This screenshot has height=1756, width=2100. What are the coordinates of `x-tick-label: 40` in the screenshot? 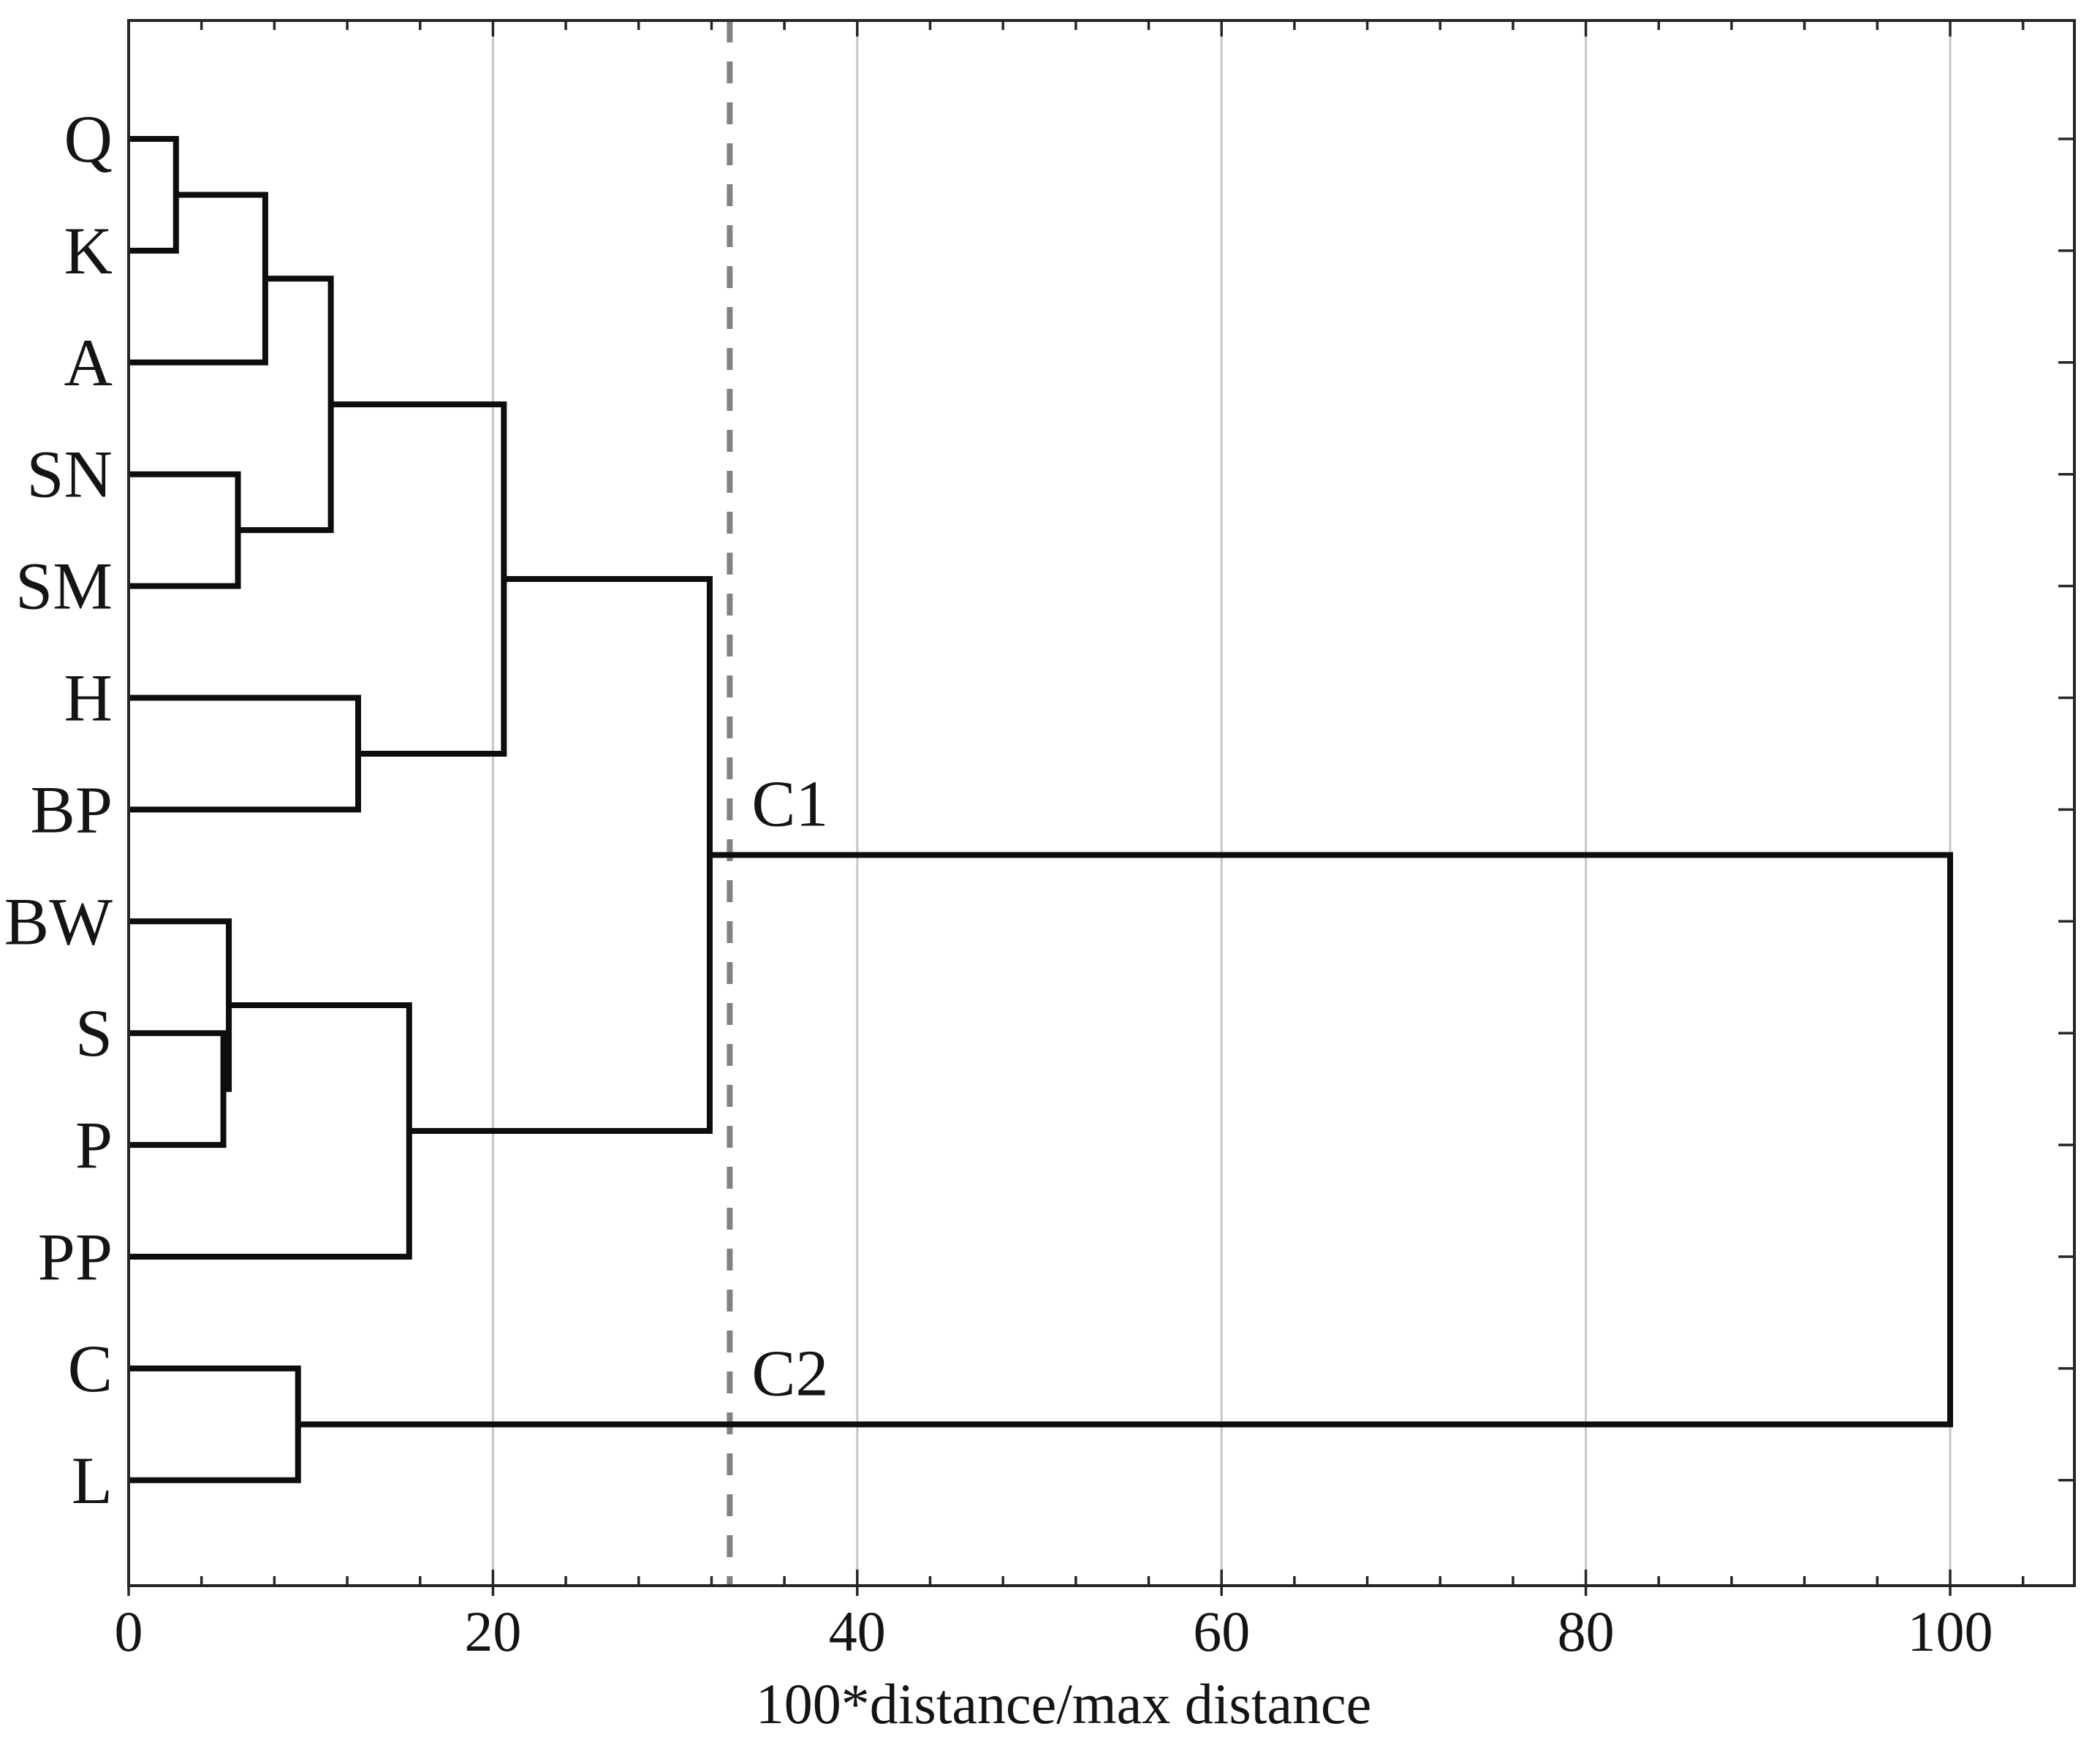 It's located at (857, 1631).